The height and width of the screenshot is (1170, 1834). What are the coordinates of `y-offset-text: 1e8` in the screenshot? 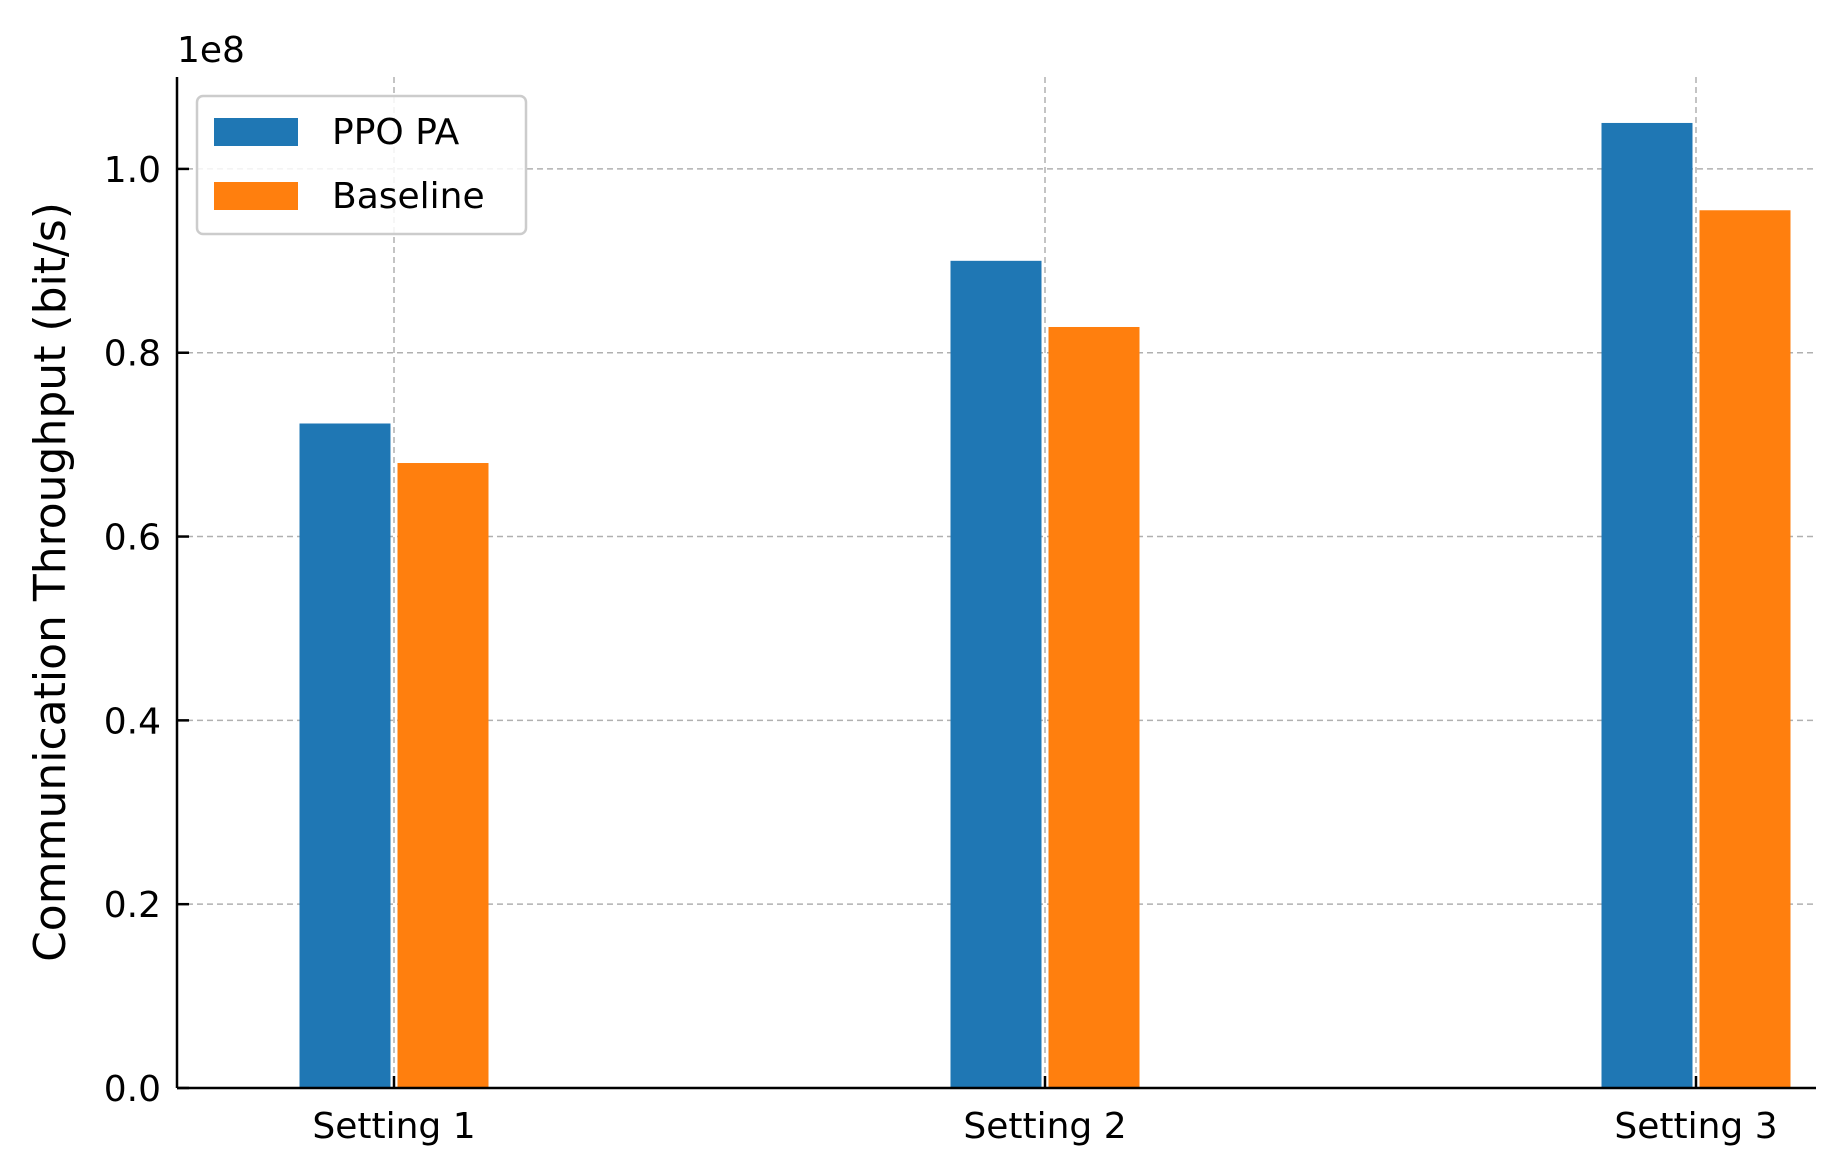 It's located at (211, 50).